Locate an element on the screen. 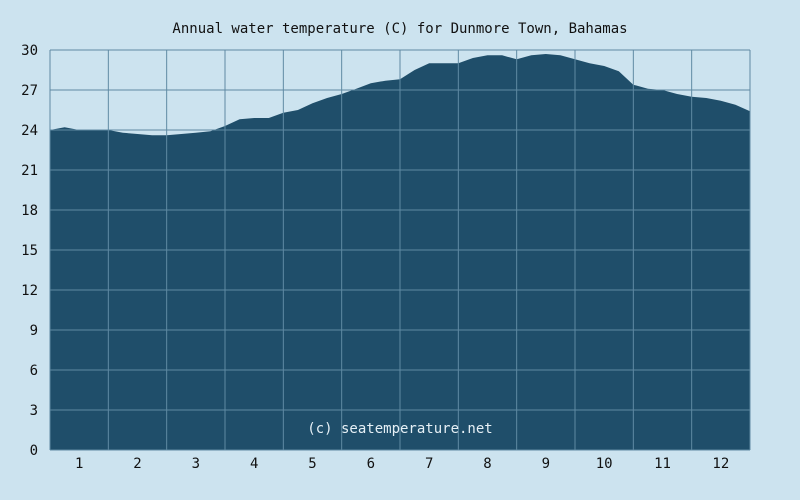 The image size is (800, 500). x-tick-label: 8 is located at coordinates (487, 464).